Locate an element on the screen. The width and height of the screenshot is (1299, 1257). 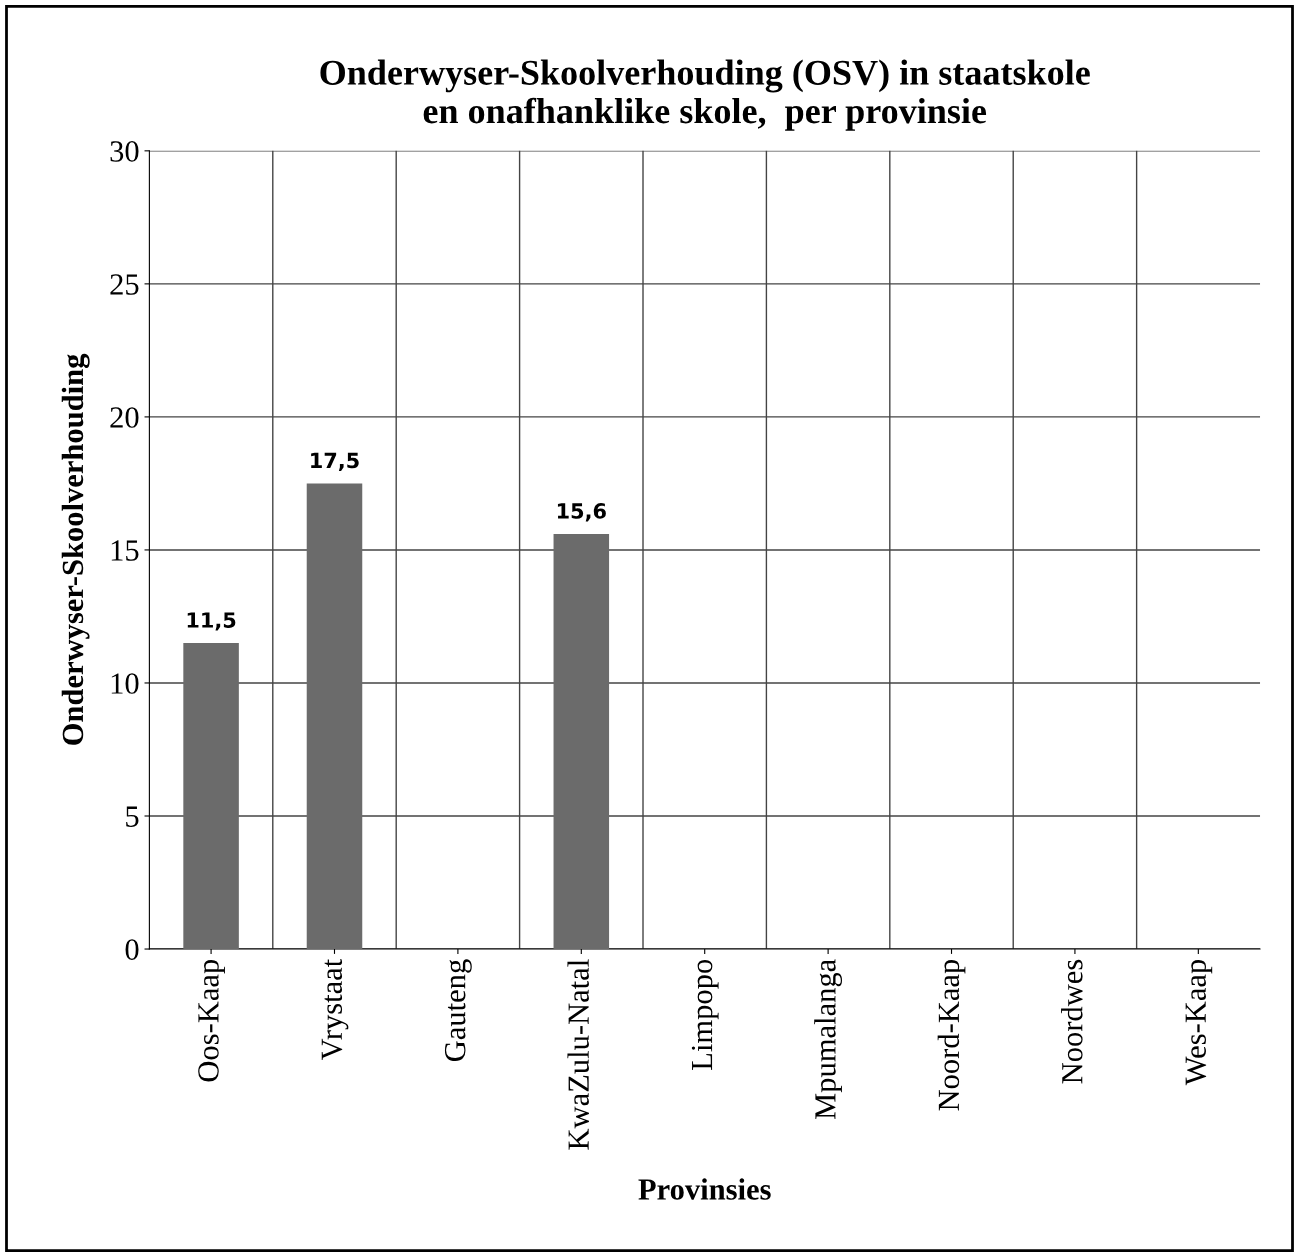
y-tick-label: 0 is located at coordinates (132, 949).